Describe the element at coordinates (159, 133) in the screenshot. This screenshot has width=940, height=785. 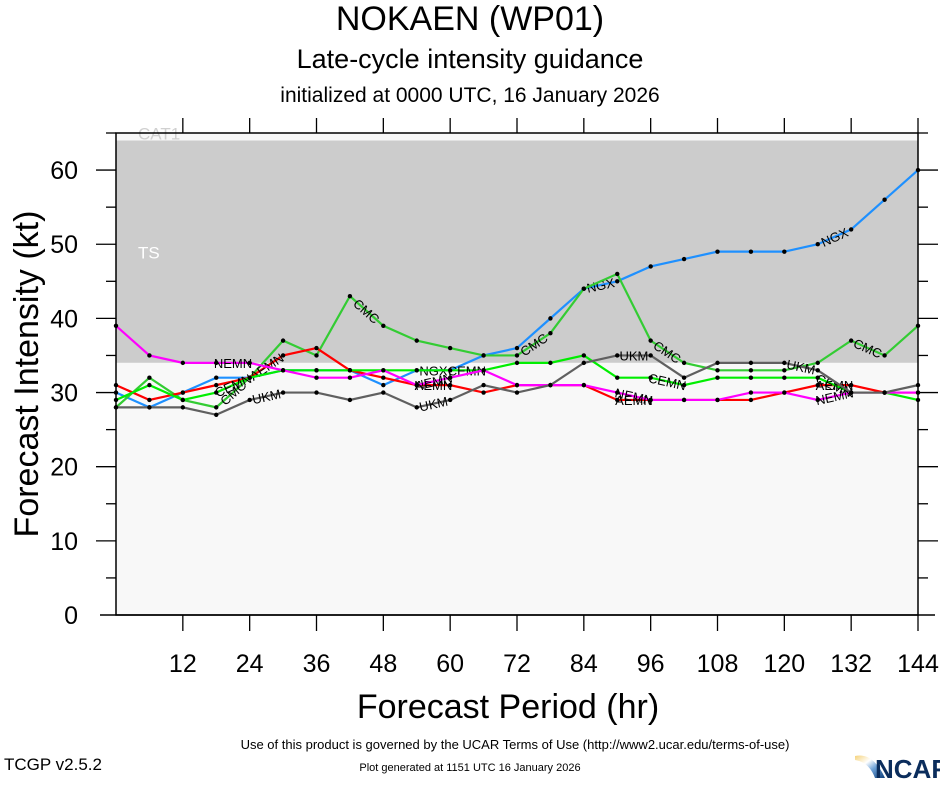
I see `band-label: CAT1` at that location.